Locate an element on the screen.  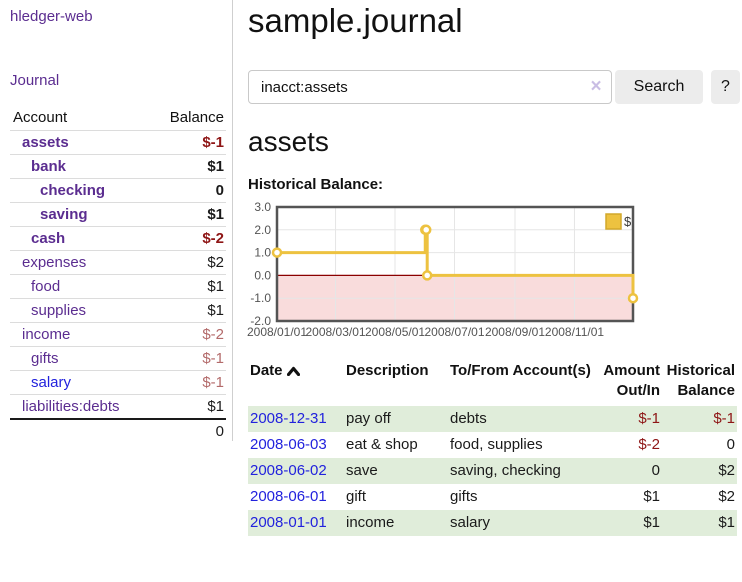
transaction-balance: $-1 is located at coordinates (699, 419).